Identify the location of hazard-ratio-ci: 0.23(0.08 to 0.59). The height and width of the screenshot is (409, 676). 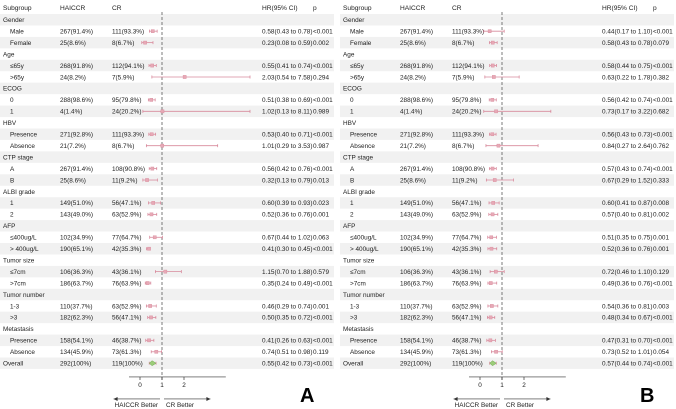
(287, 43).